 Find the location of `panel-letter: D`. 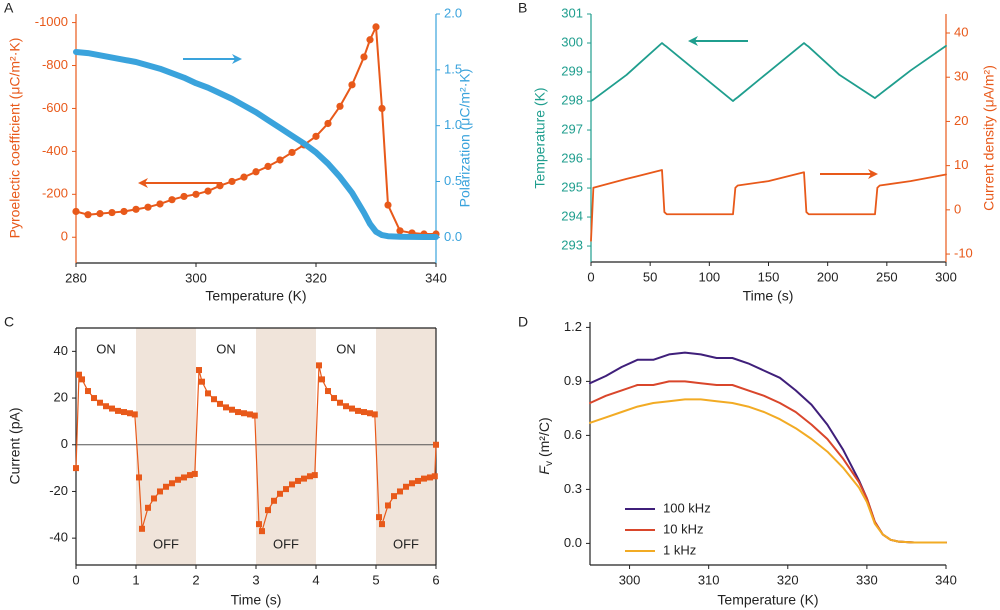

panel-letter: D is located at coordinates (523, 322).